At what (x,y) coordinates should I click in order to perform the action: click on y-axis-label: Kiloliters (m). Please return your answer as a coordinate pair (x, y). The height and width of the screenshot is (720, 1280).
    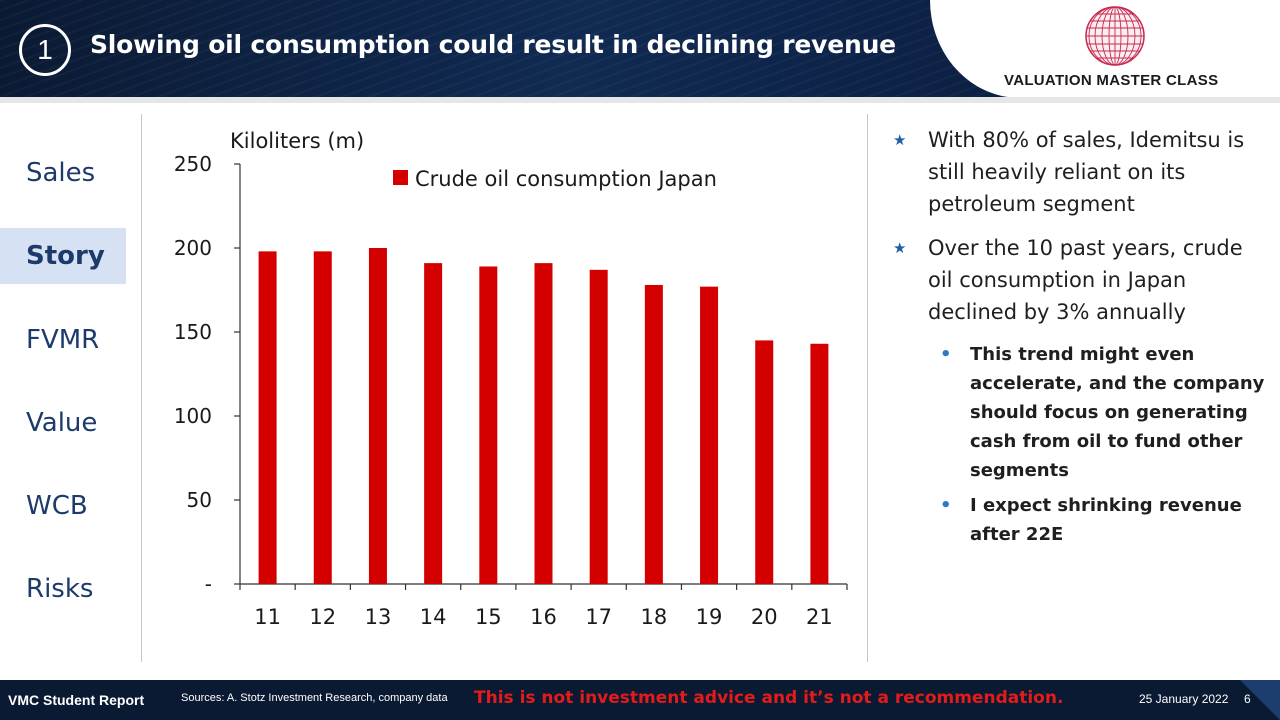
    Looking at the image, I should click on (297, 141).